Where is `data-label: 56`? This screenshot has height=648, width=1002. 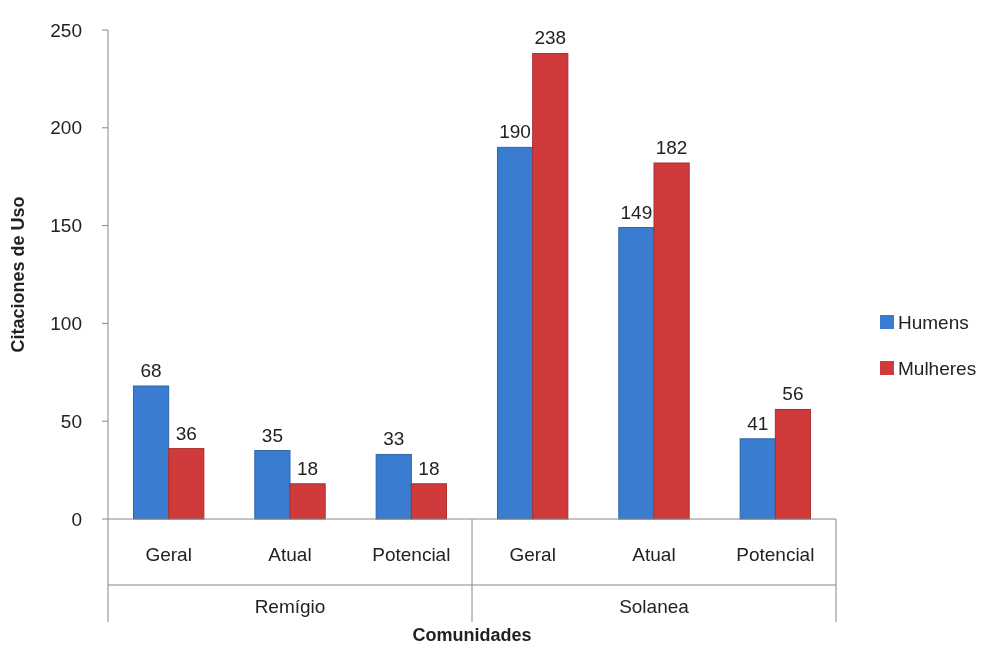
data-label: 56 is located at coordinates (793, 394).